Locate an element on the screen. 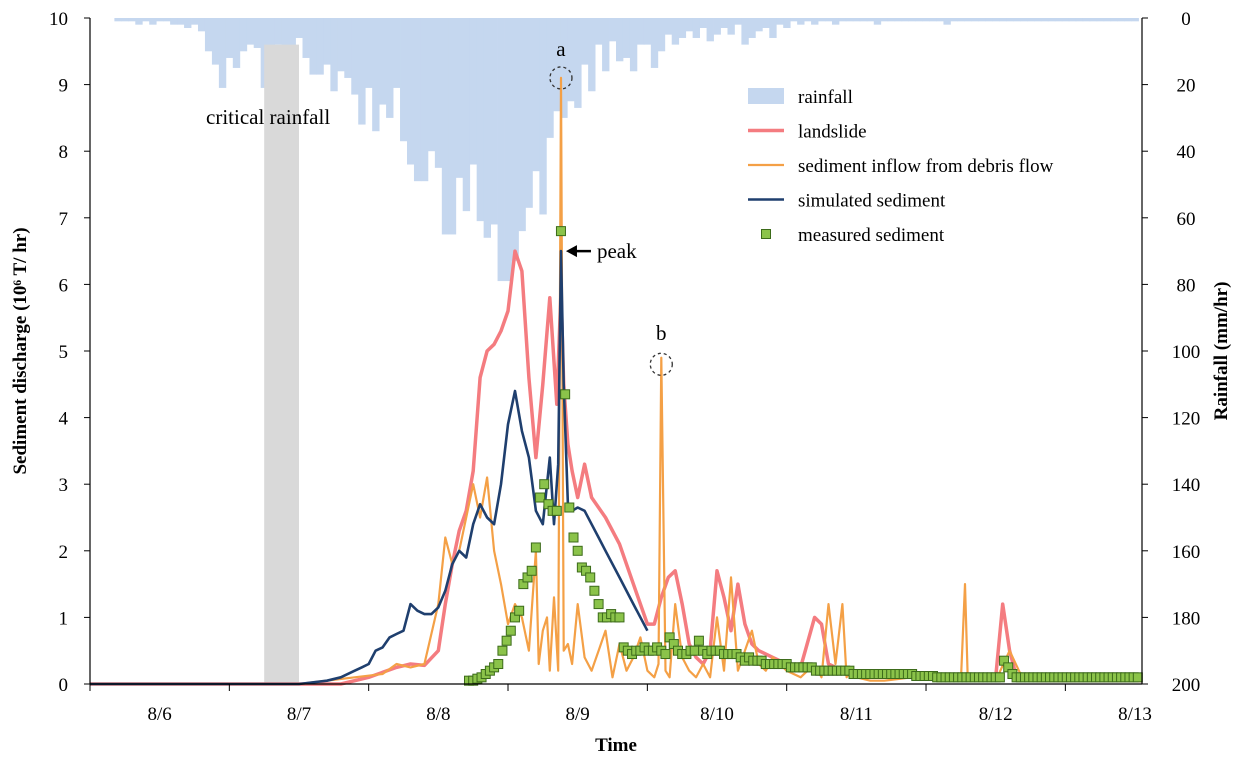 This screenshot has width=1241, height=759. left-tick-label: 6 is located at coordinates (64, 285).